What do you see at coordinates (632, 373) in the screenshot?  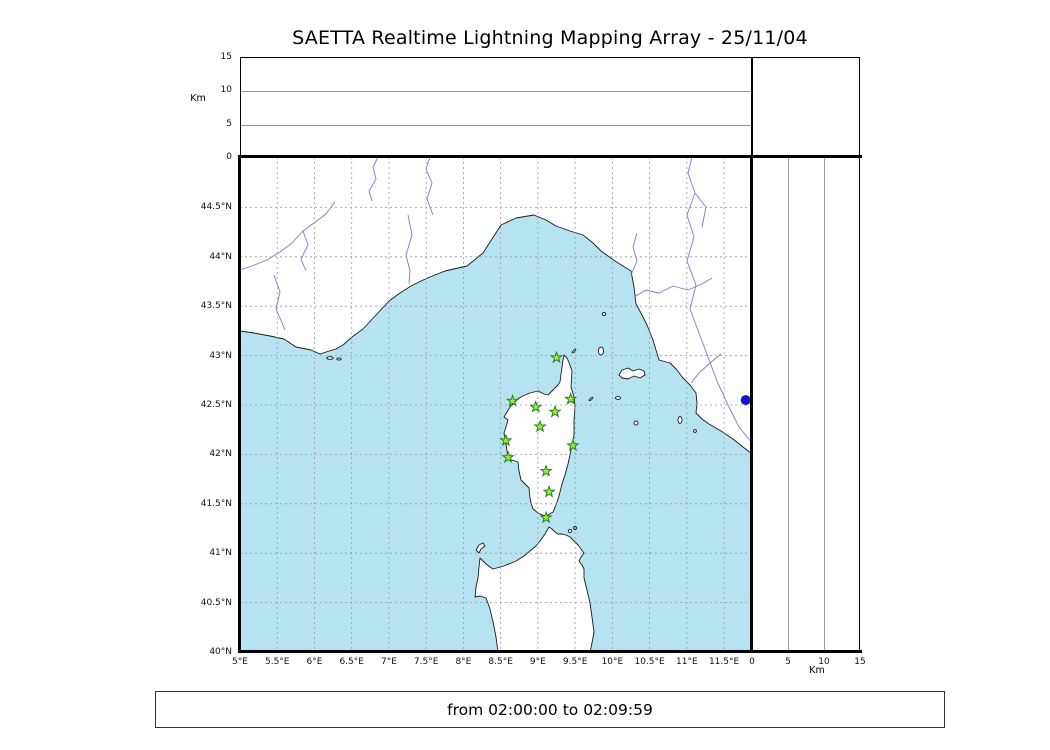 I see `land-elba` at bounding box center [632, 373].